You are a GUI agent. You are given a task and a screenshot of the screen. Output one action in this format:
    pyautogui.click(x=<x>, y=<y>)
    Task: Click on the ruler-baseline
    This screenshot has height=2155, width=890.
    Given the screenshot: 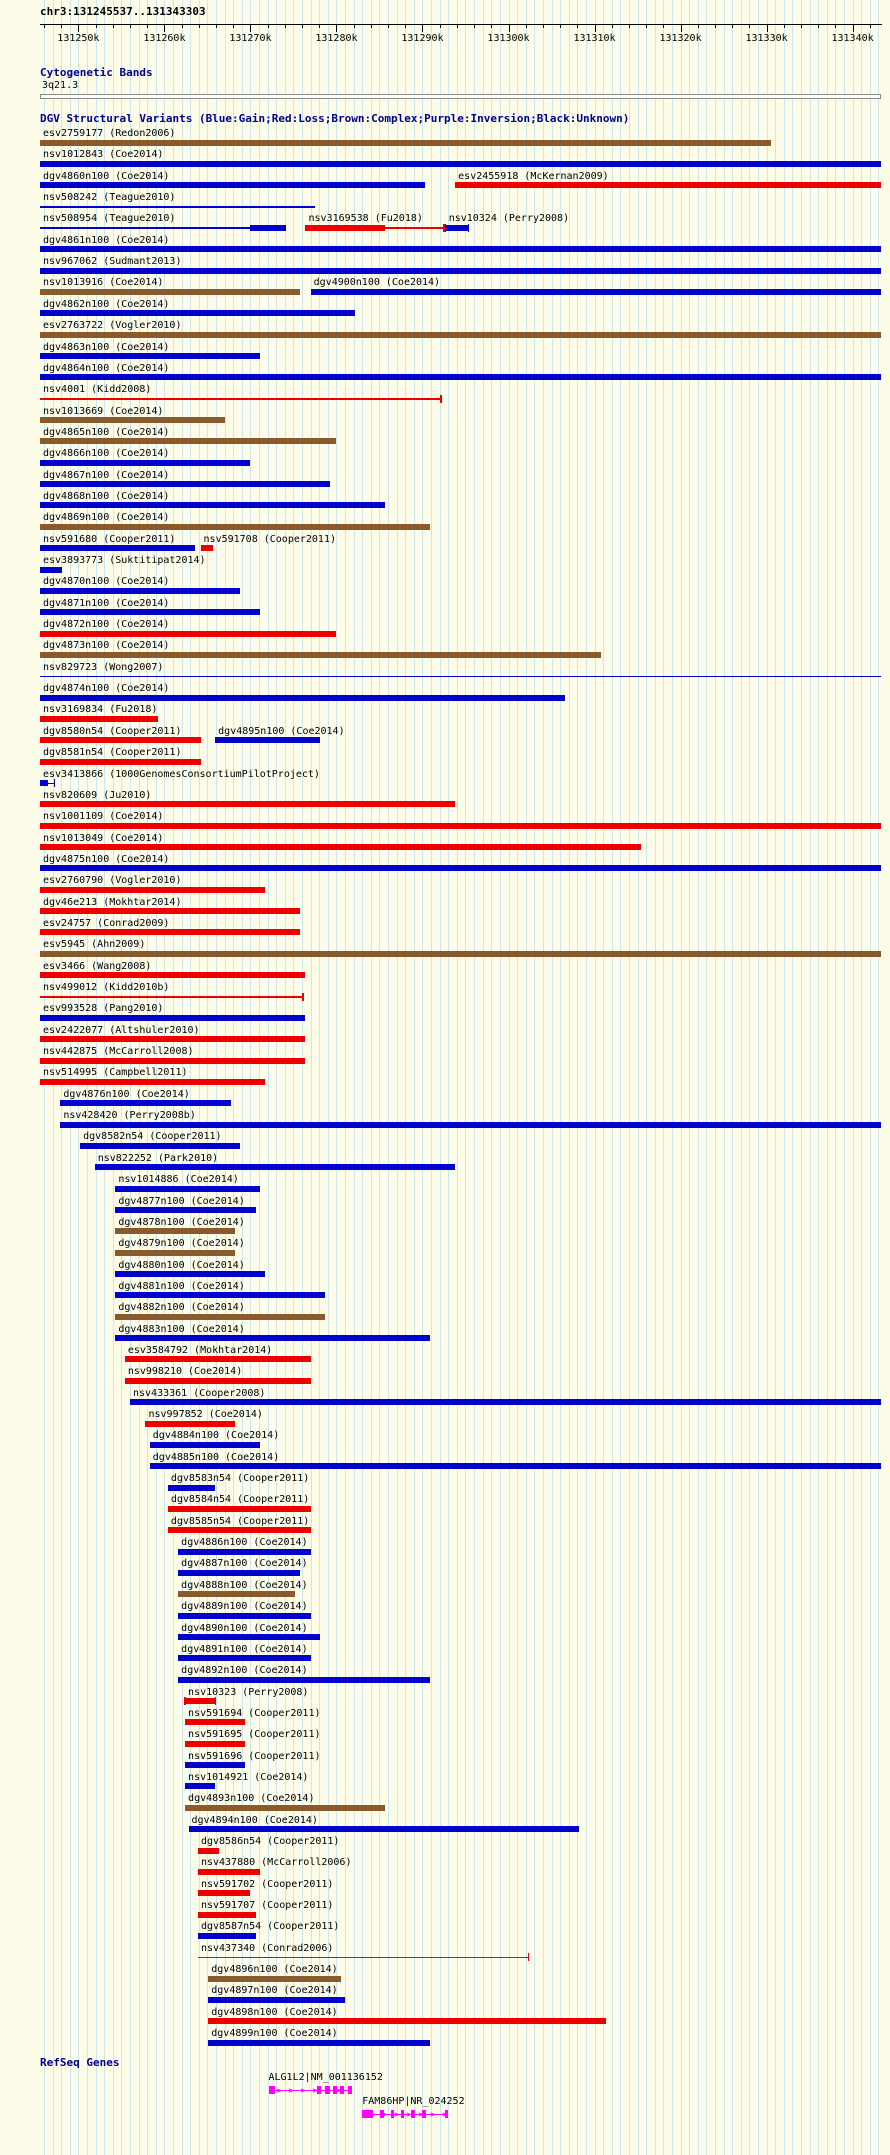 What is the action you would take?
    pyautogui.click(x=461, y=24)
    